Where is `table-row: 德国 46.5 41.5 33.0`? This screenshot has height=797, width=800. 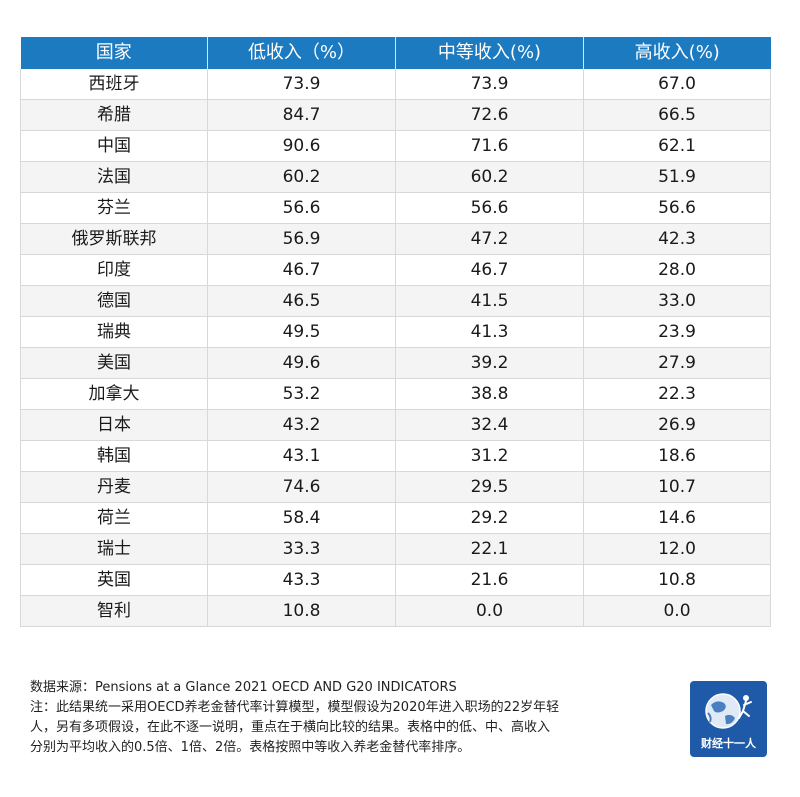
table-row: 德国 46.5 41.5 33.0 is located at coordinates (395, 301).